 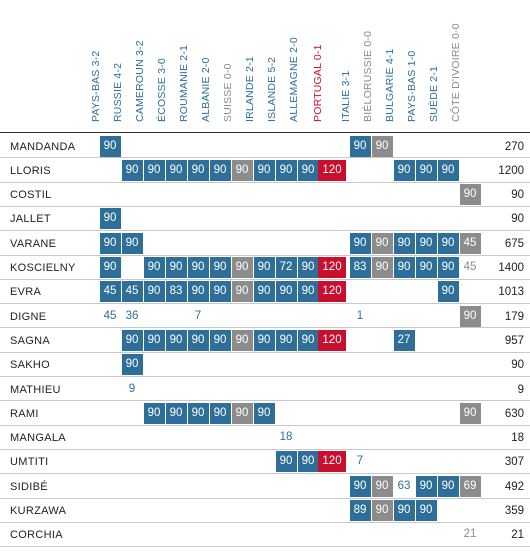 What do you see at coordinates (360, 315) in the screenshot?
I see `minutes-cell-sub: 1` at bounding box center [360, 315].